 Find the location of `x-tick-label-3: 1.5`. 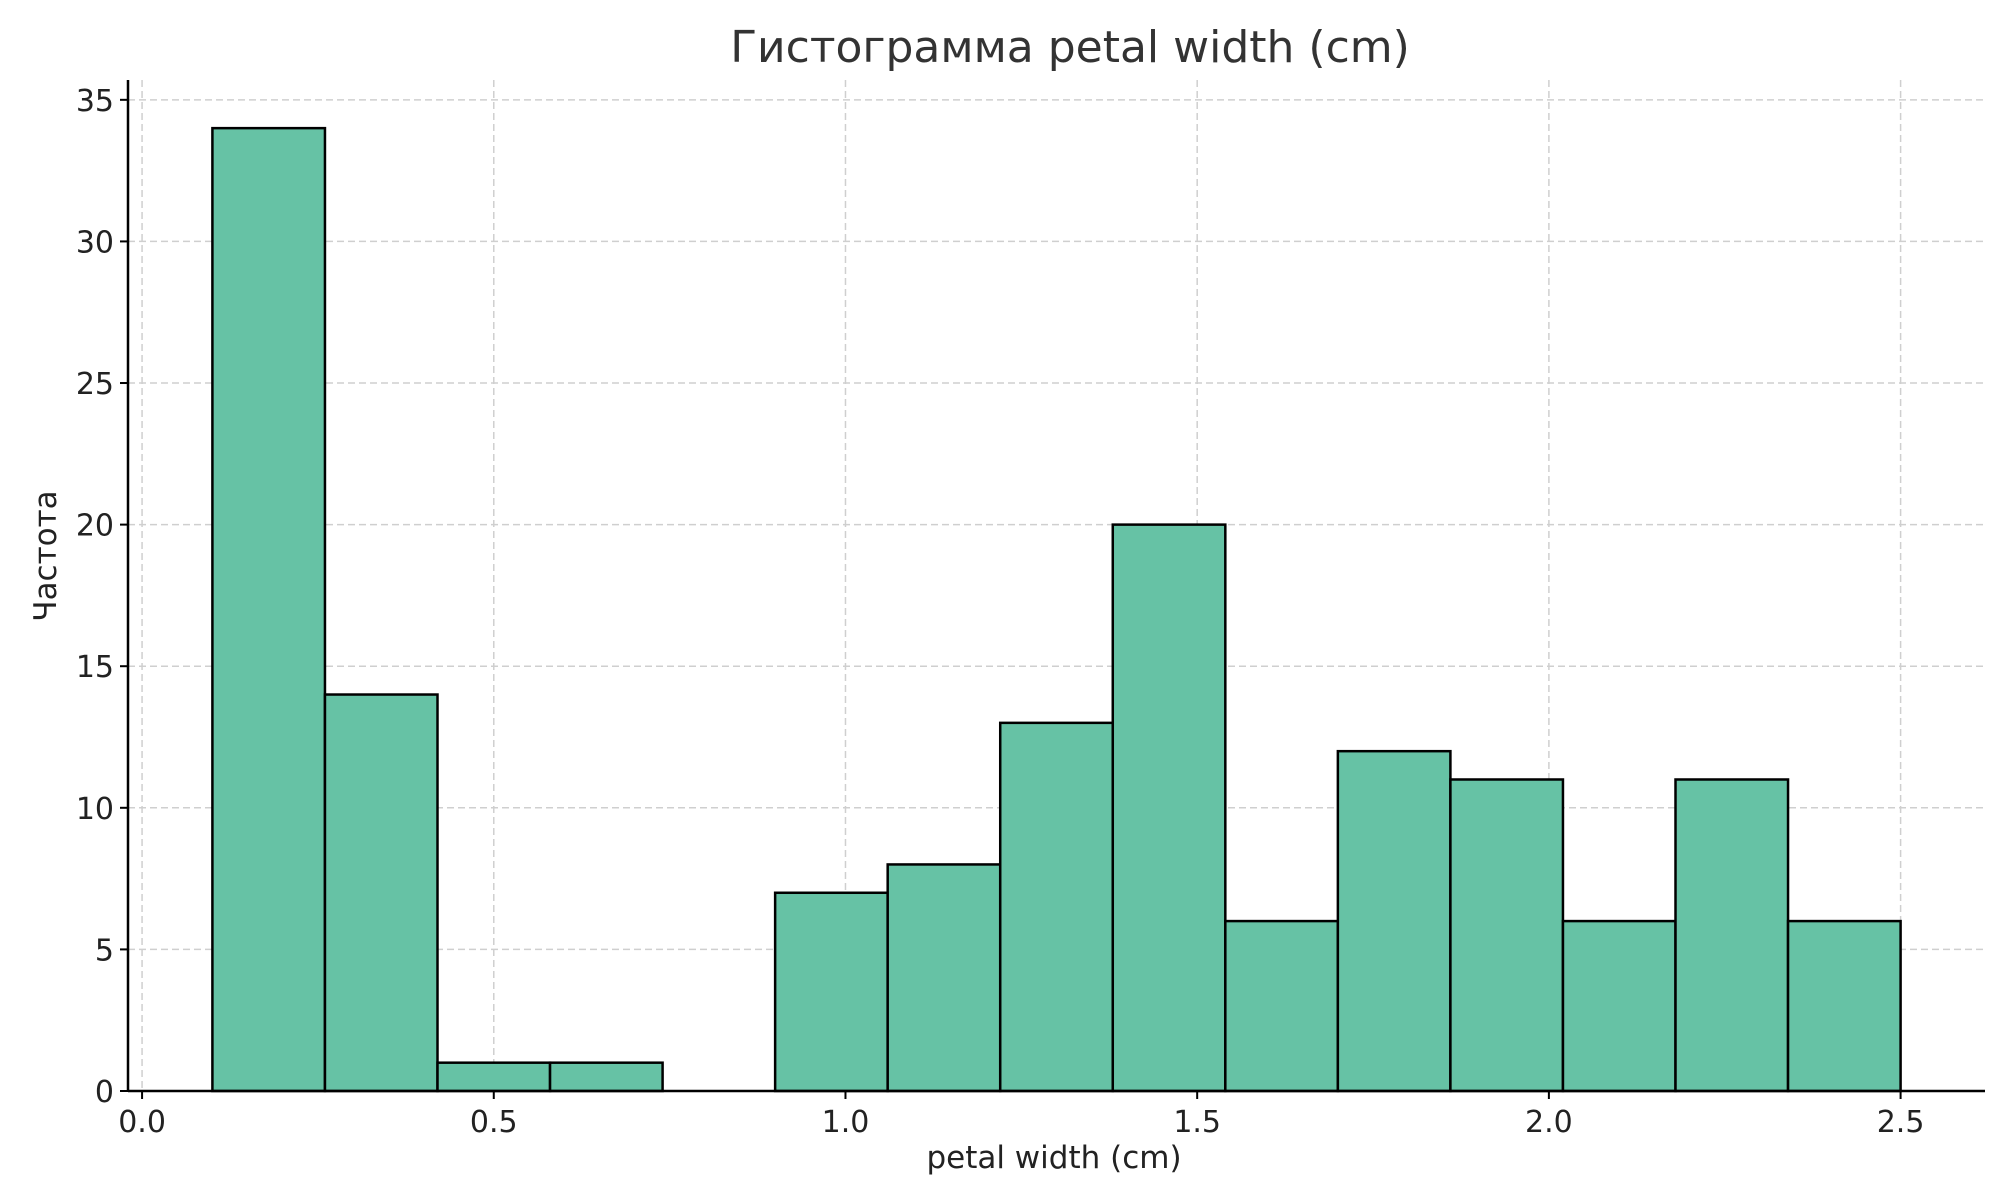

x-tick-label-3: 1.5 is located at coordinates (1197, 1122).